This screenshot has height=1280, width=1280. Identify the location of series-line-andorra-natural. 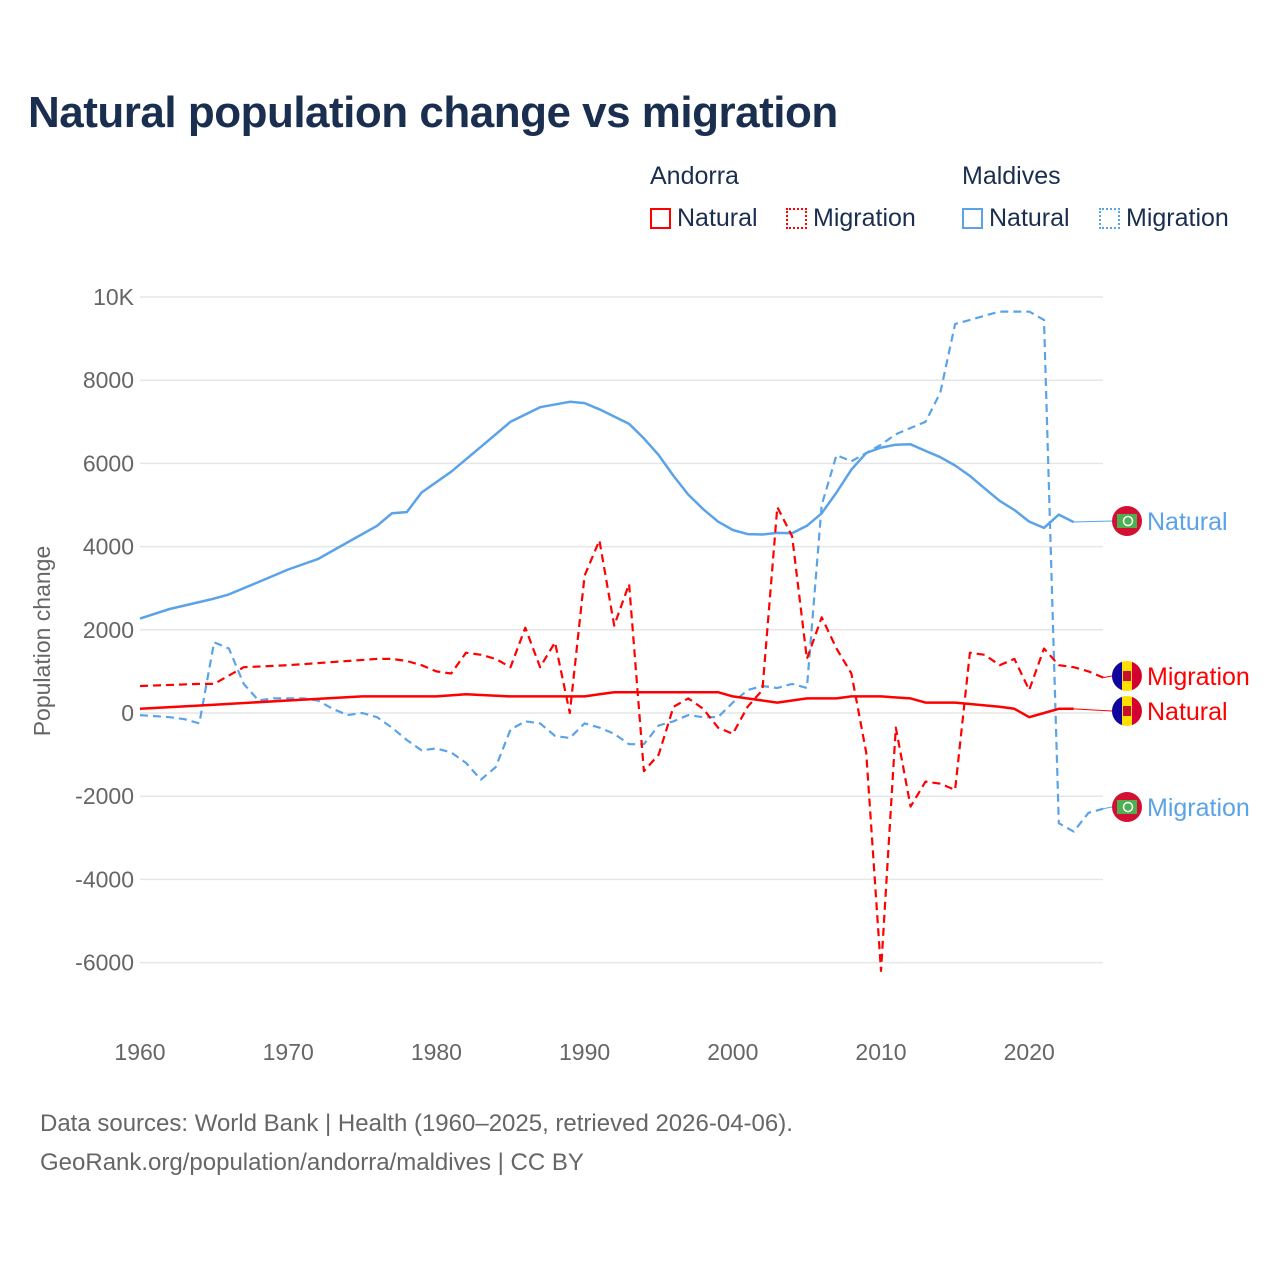
(606, 704).